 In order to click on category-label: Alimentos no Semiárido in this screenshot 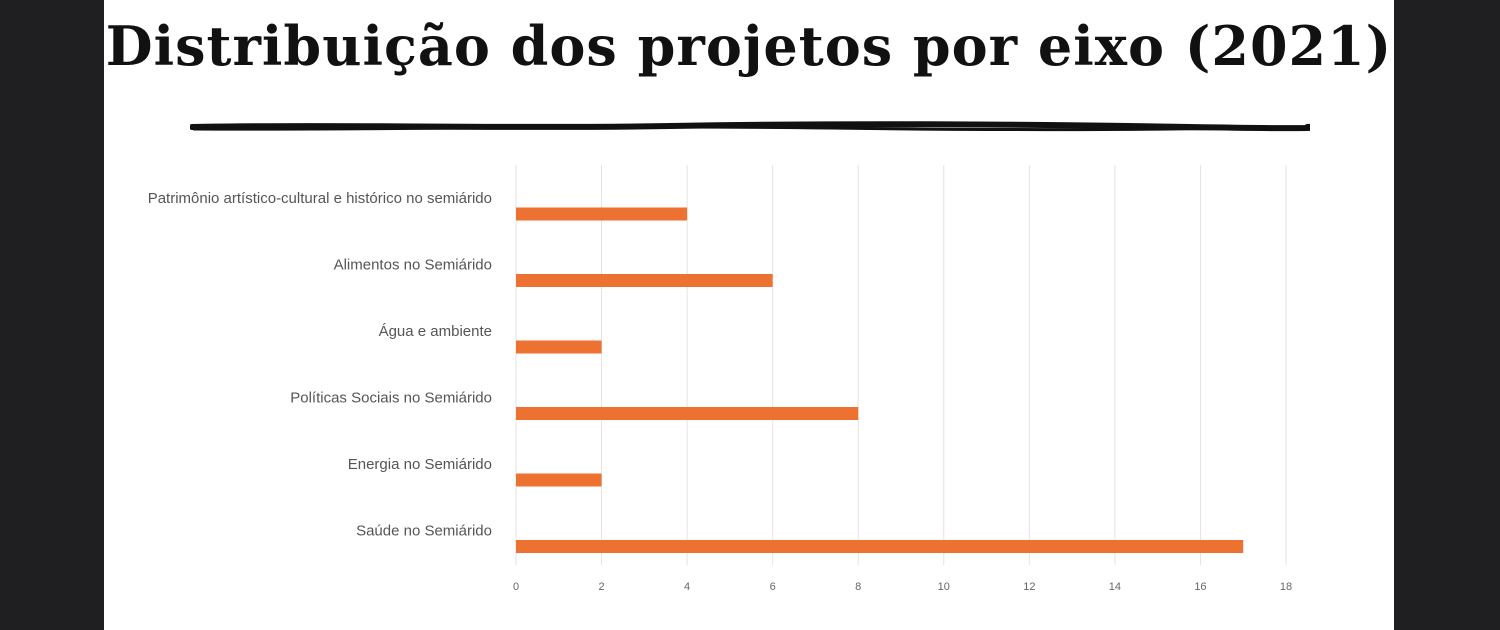, I will do `click(413, 265)`.